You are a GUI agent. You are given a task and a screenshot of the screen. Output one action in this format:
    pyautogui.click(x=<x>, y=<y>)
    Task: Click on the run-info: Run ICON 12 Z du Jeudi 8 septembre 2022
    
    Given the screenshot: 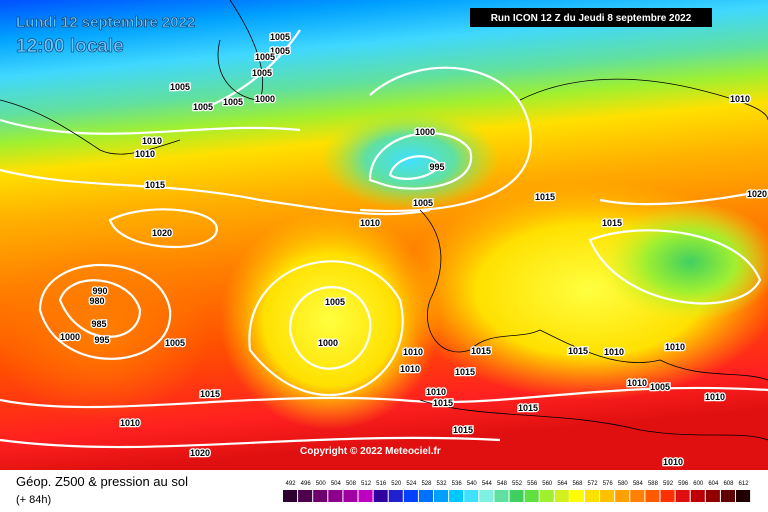 What is the action you would take?
    pyautogui.click(x=591, y=18)
    